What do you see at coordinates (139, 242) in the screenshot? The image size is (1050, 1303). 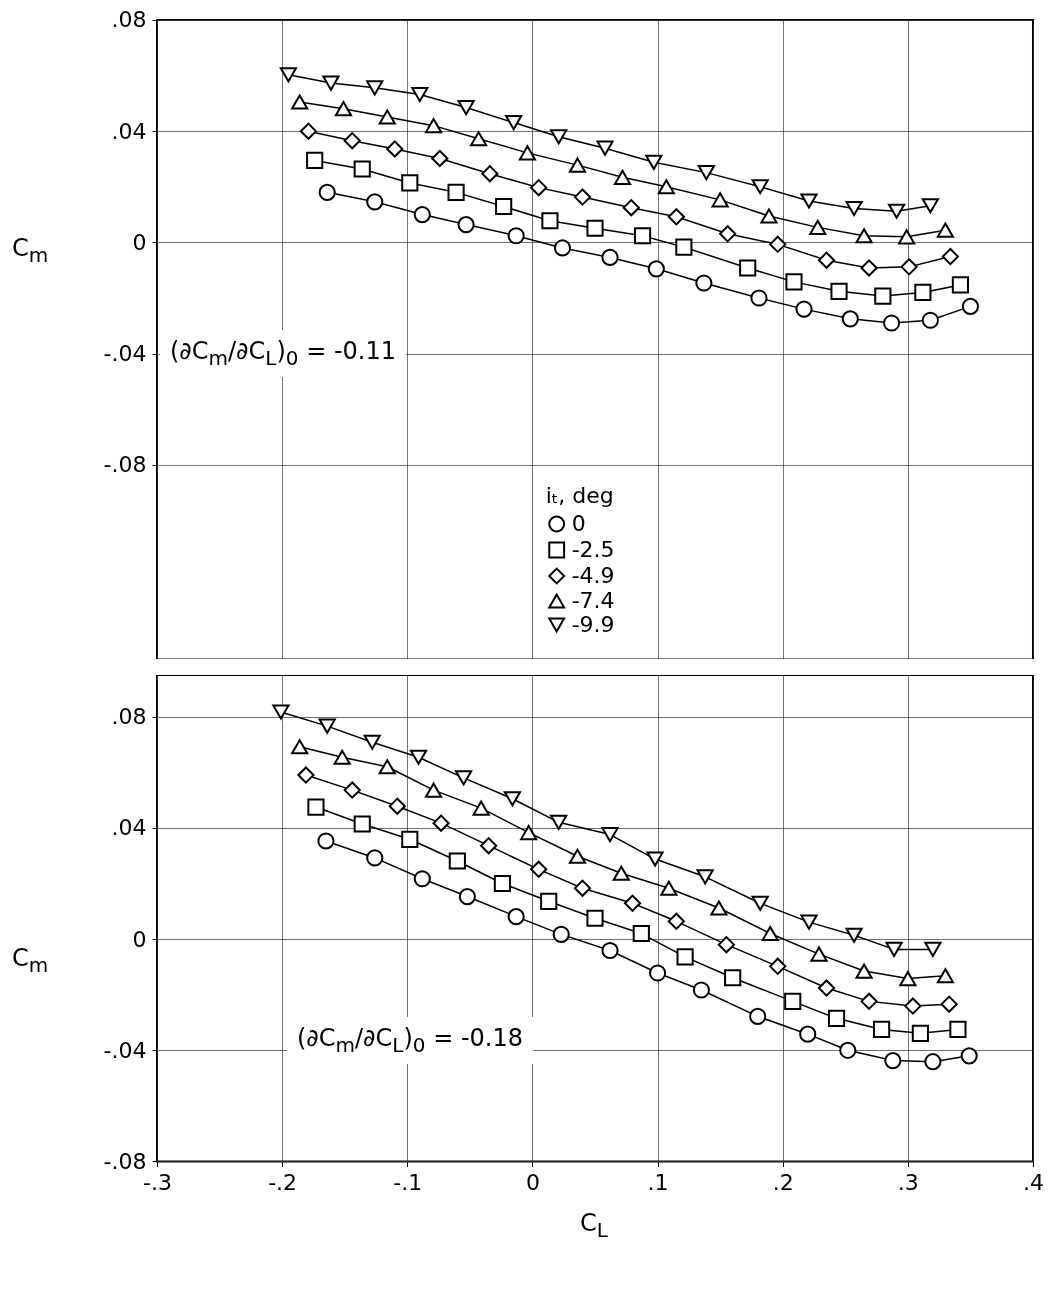 I see `y-tick-label: 0` at bounding box center [139, 242].